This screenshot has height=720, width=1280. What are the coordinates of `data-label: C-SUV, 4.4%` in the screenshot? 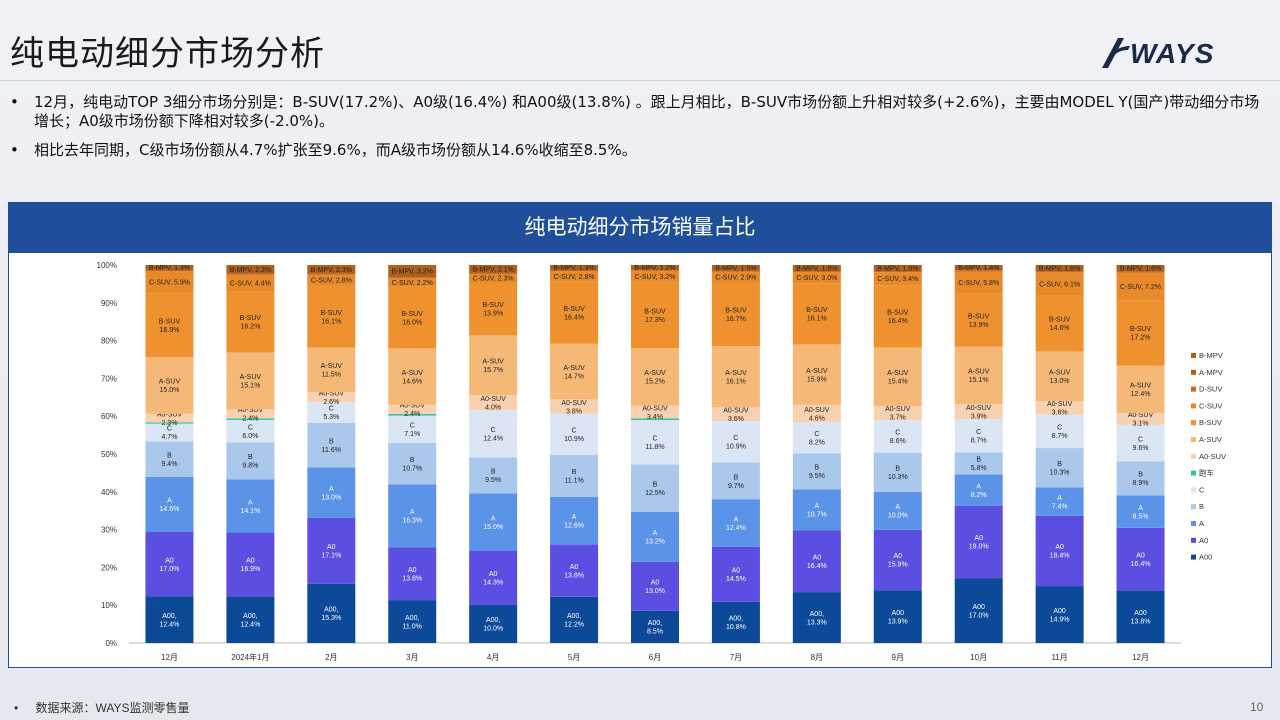 It's located at (250, 284).